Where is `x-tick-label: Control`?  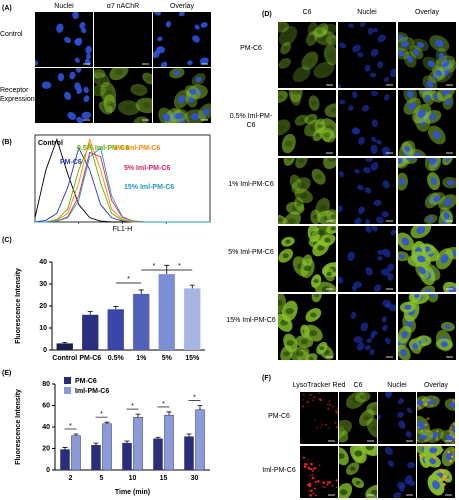 x-tick-label: Control is located at coordinates (64, 358).